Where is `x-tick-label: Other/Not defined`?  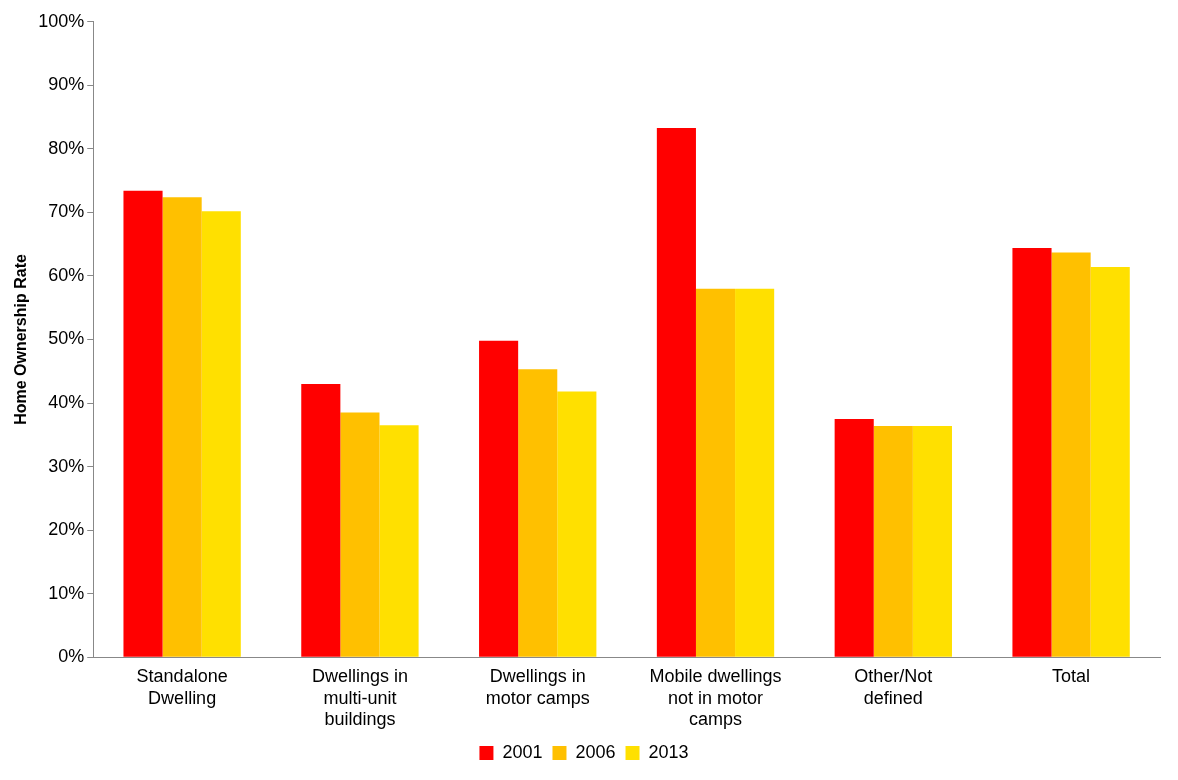 x-tick-label: Other/Not defined is located at coordinates (893, 686).